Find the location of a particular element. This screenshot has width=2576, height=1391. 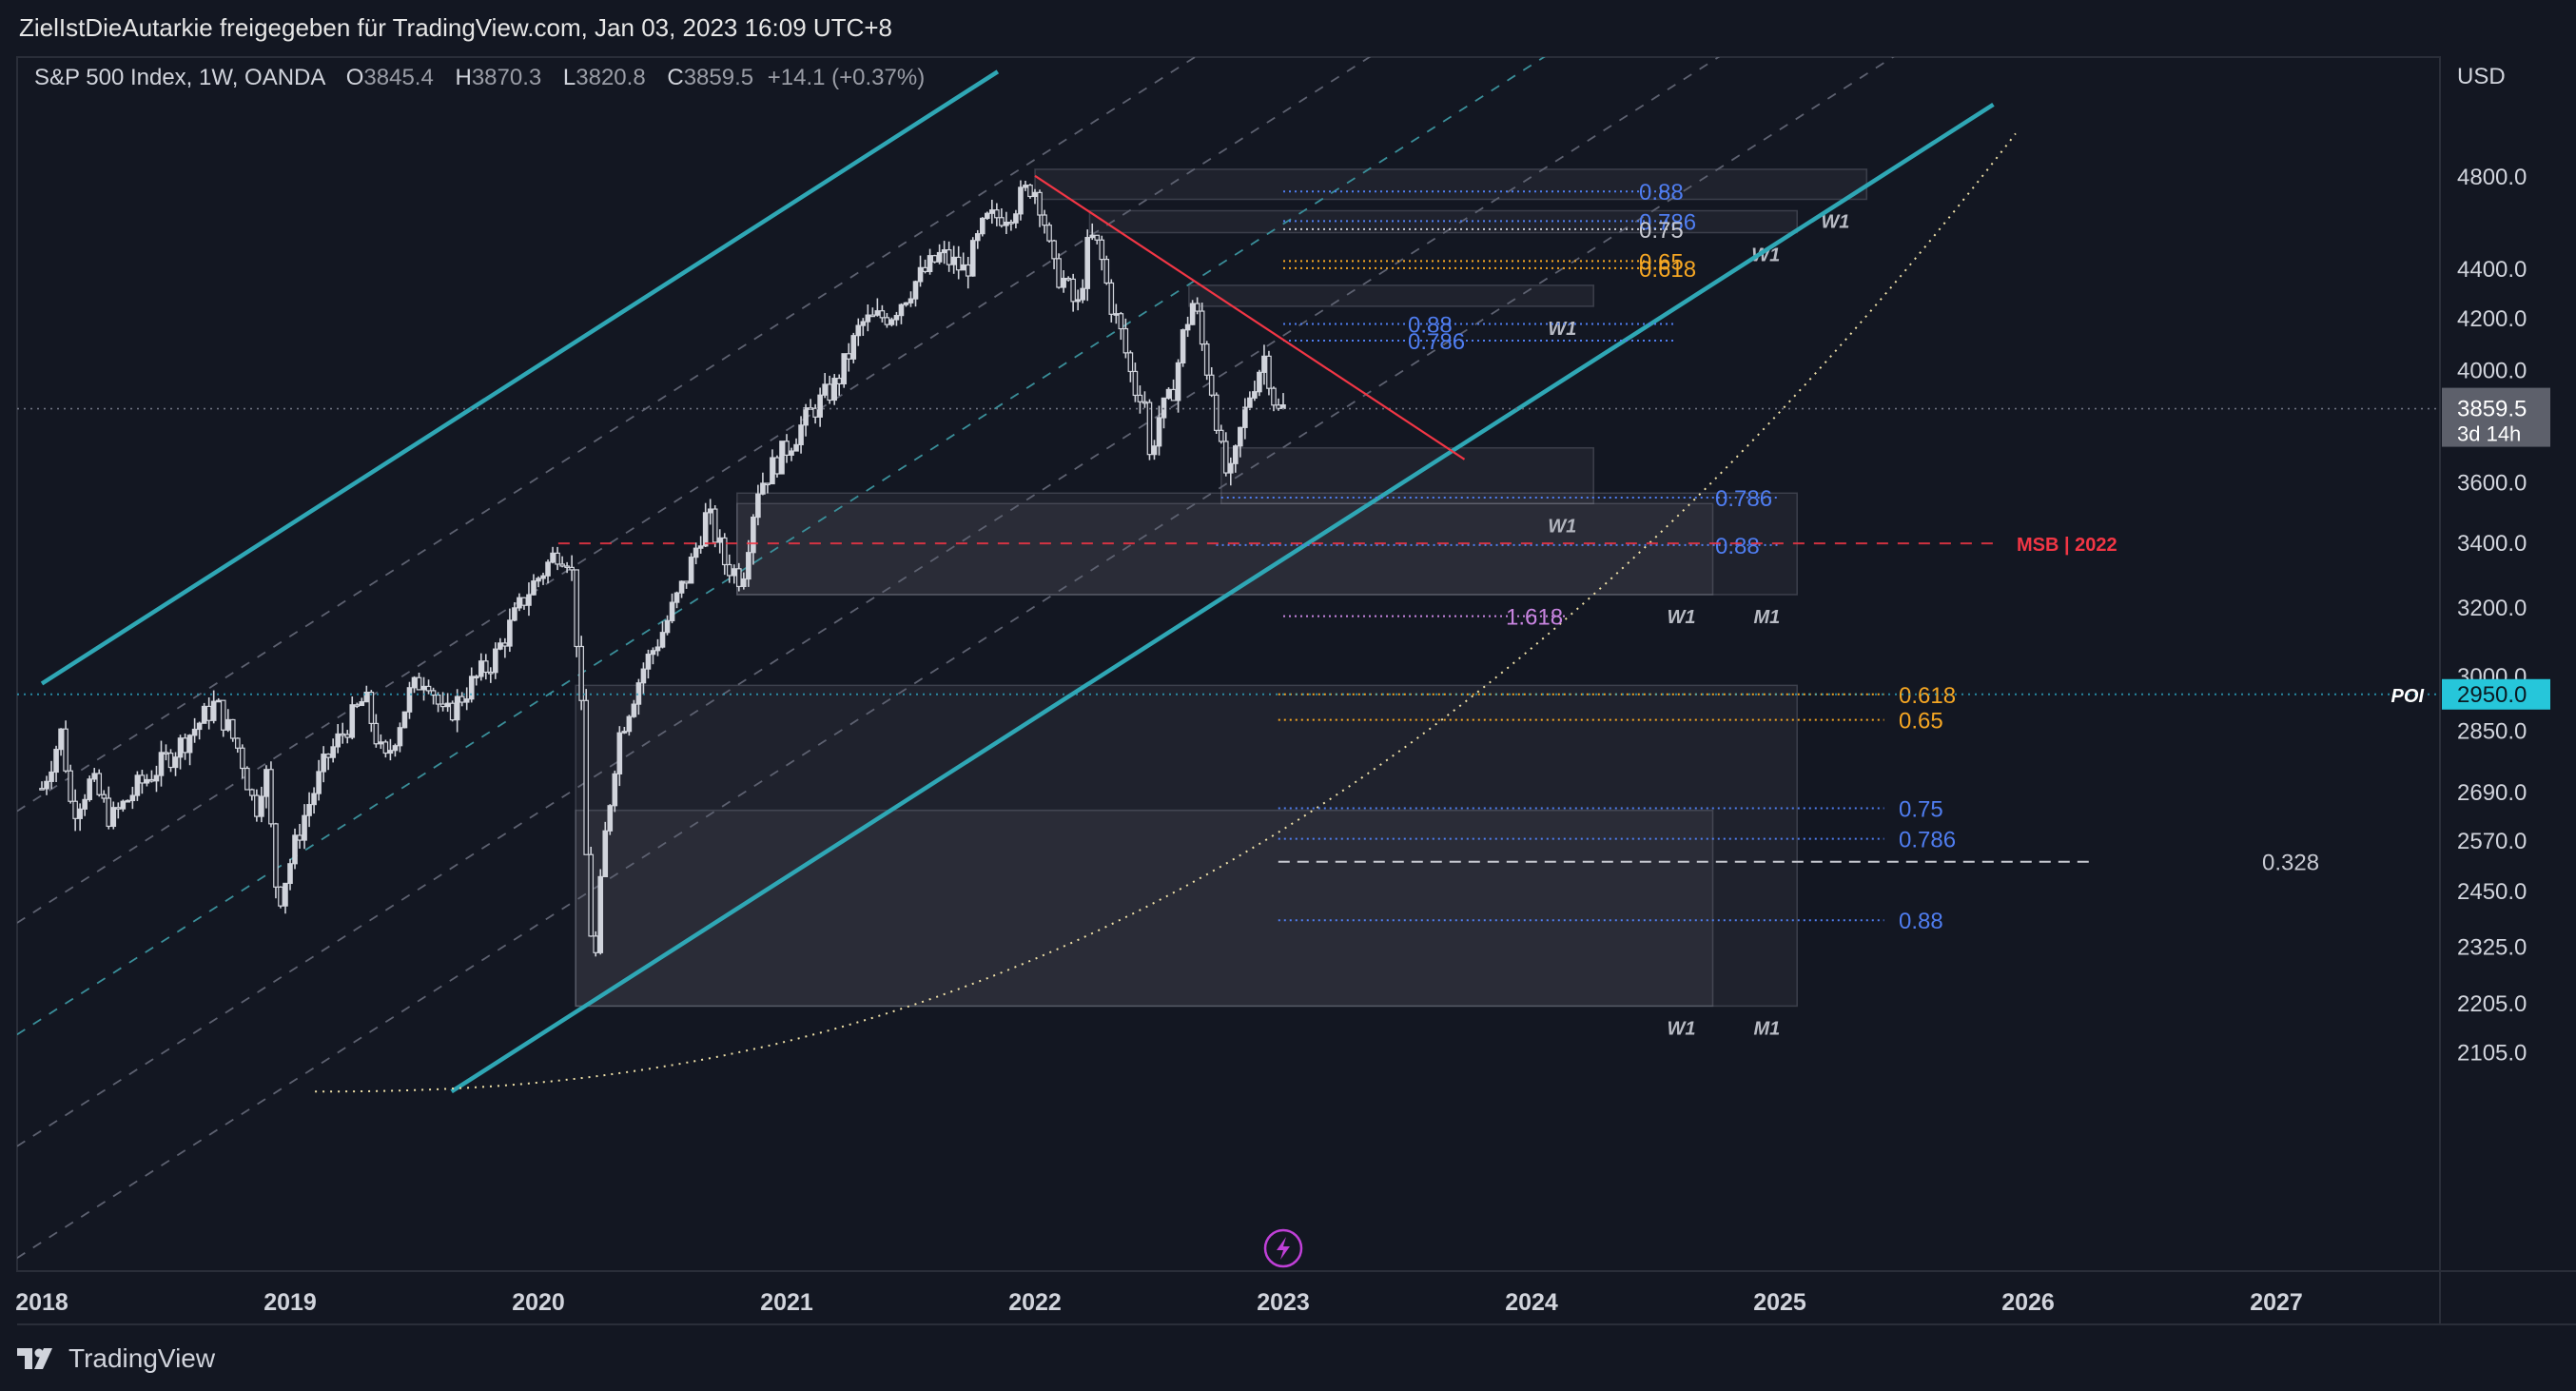

fib-label-0.328: 0.328 is located at coordinates (2290, 863).